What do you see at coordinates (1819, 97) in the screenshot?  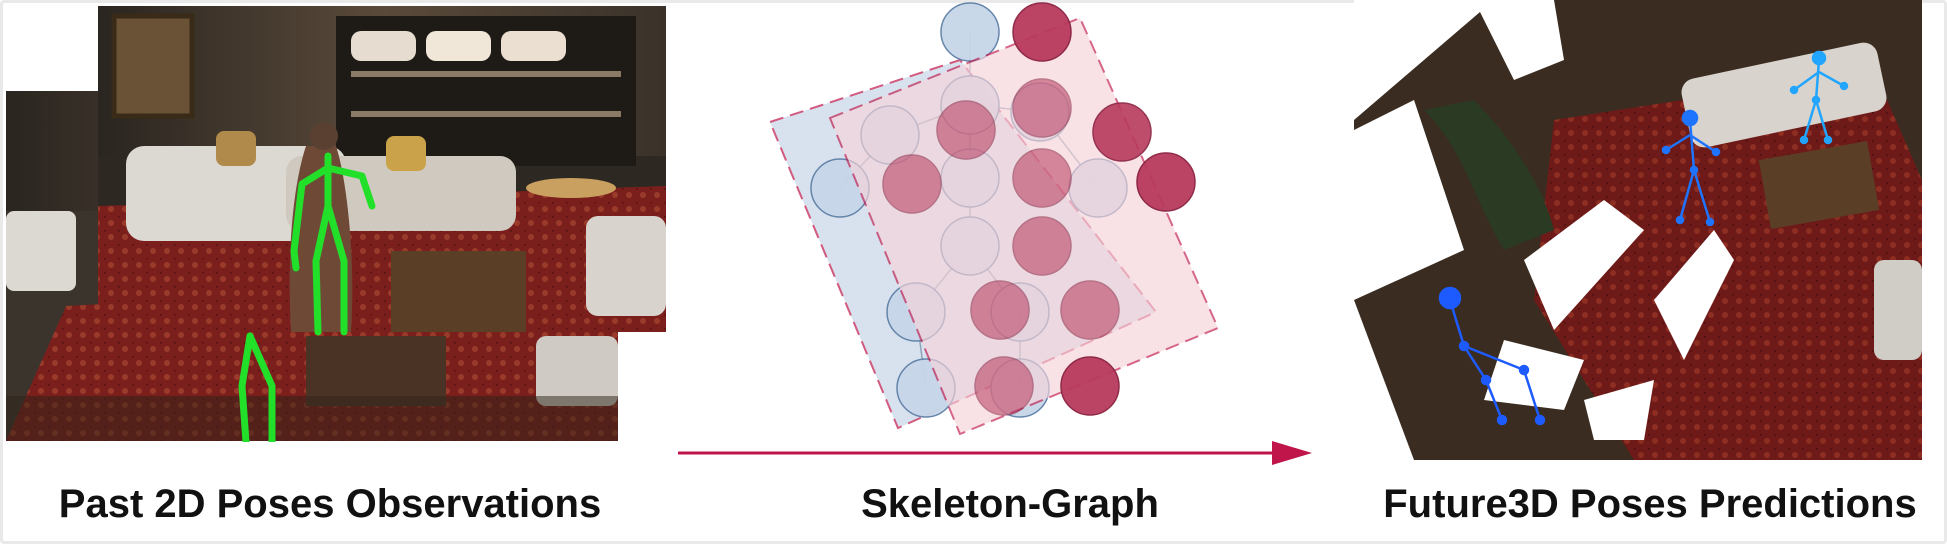 I see `predicted-pose-cyan` at bounding box center [1819, 97].